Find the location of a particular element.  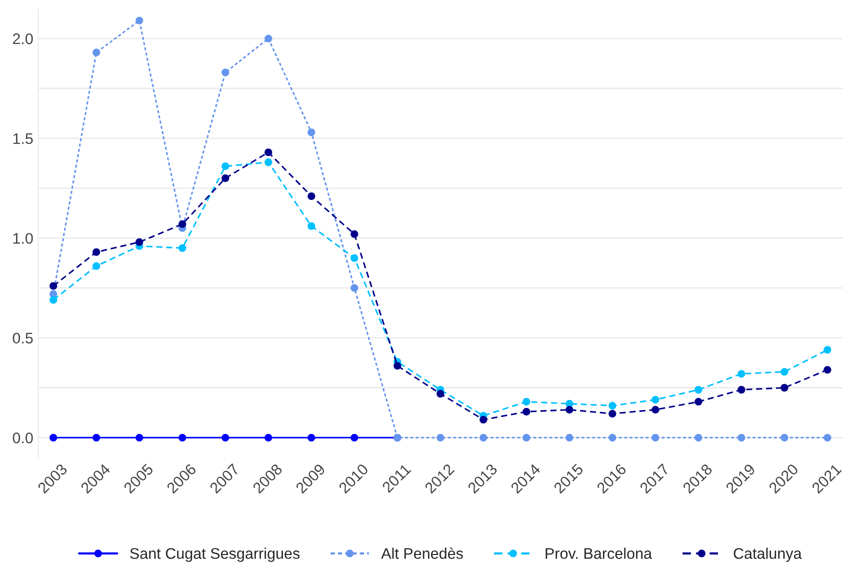

y-tick-label: 0.0 is located at coordinates (22, 438).